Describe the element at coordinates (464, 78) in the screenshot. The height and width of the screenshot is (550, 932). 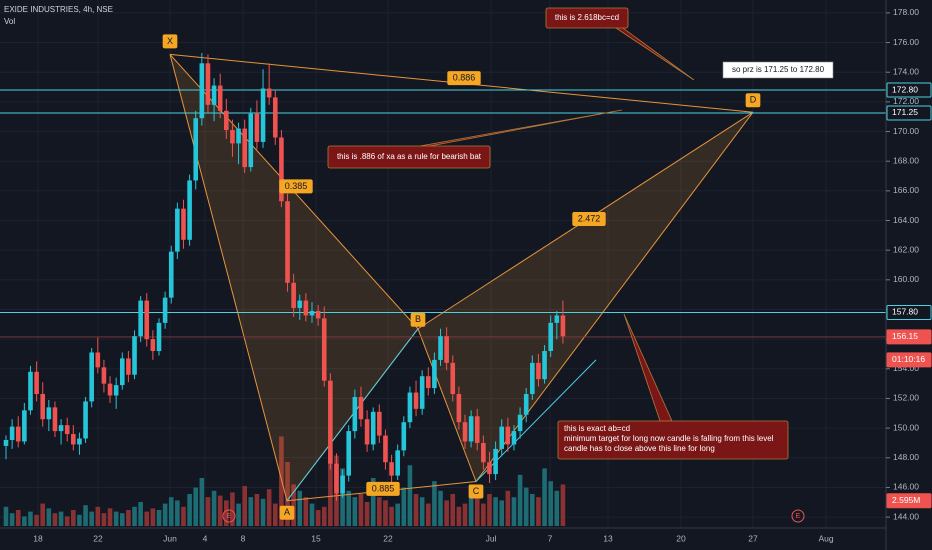
I see `ratio-xd: 0.886` at that location.